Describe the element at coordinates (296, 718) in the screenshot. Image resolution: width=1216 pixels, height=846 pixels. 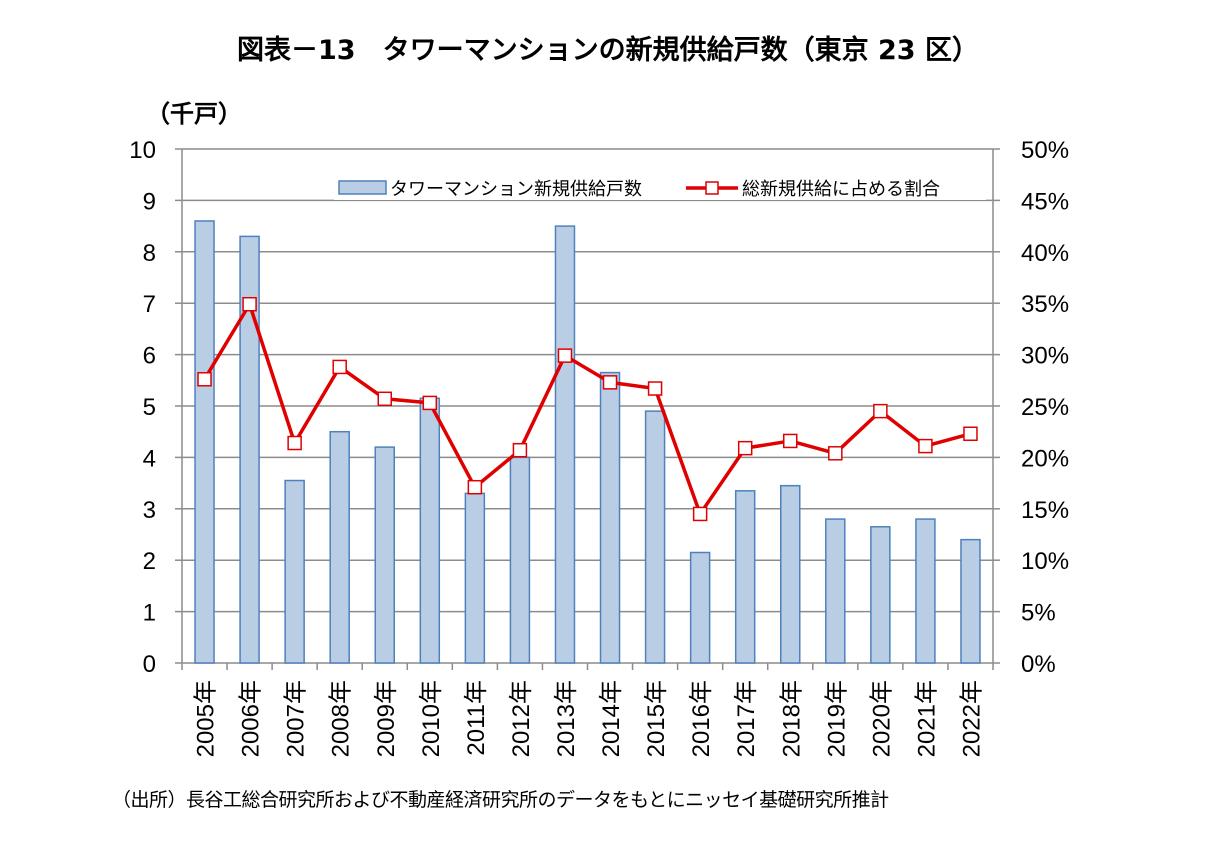
I see `x-axis-tick-label: 2007年` at that location.